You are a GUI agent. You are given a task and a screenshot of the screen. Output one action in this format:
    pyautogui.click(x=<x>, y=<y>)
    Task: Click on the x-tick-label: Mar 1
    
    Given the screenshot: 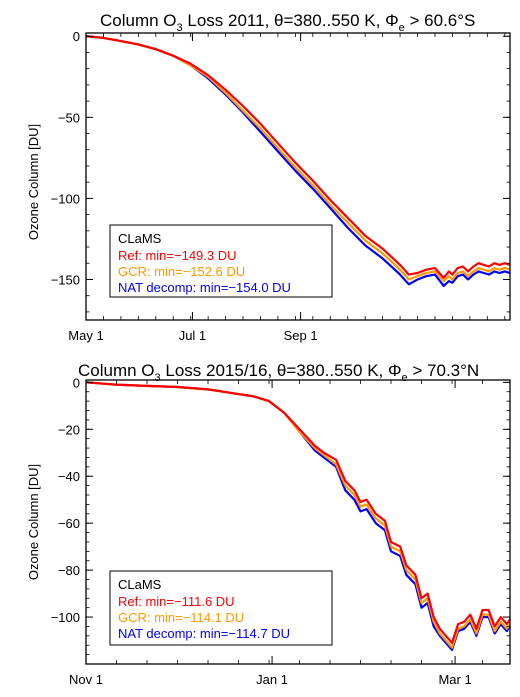 What is the action you would take?
    pyautogui.click(x=454, y=679)
    